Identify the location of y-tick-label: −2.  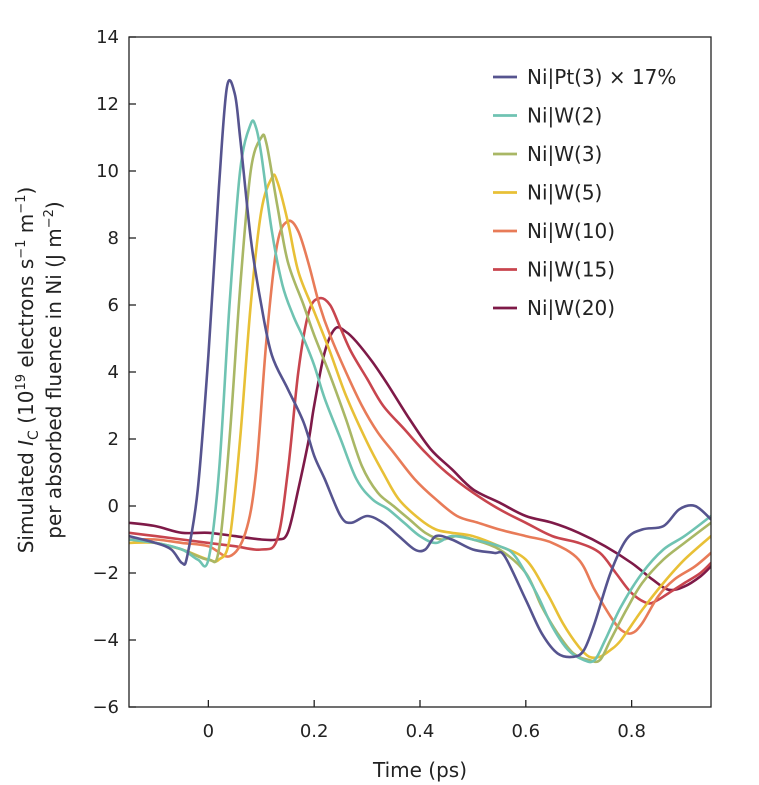
(105, 573).